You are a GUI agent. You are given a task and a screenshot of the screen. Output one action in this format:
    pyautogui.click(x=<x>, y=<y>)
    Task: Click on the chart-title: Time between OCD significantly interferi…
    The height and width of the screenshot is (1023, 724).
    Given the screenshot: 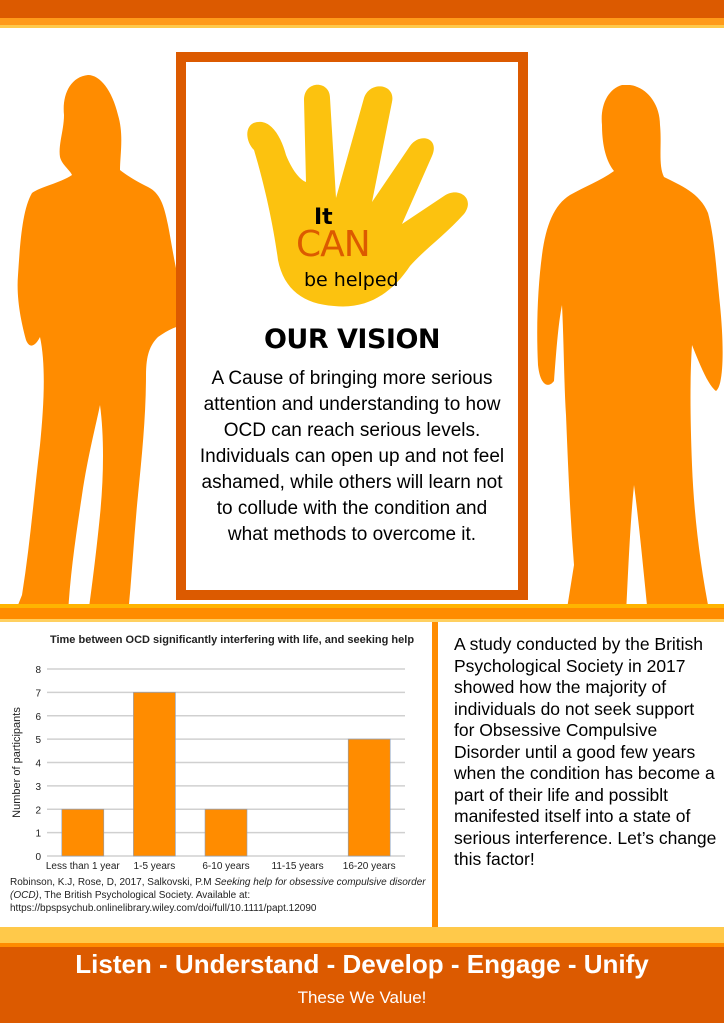 What is the action you would take?
    pyautogui.click(x=232, y=640)
    